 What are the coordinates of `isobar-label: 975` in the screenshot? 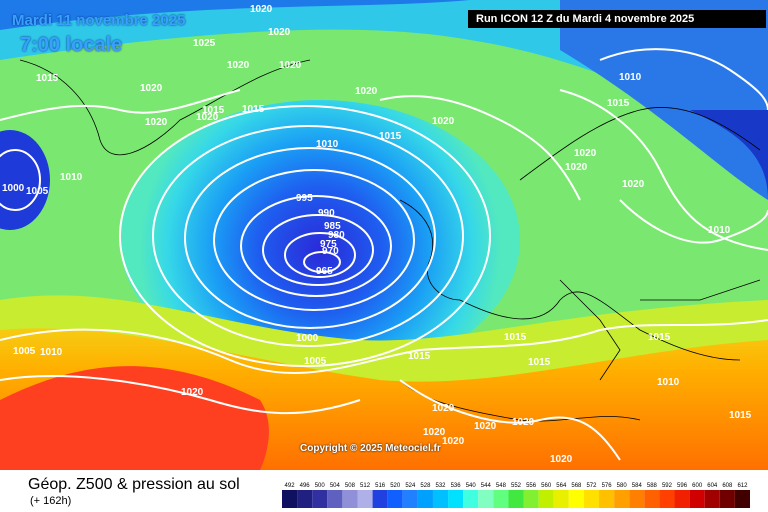 It's located at (328, 244).